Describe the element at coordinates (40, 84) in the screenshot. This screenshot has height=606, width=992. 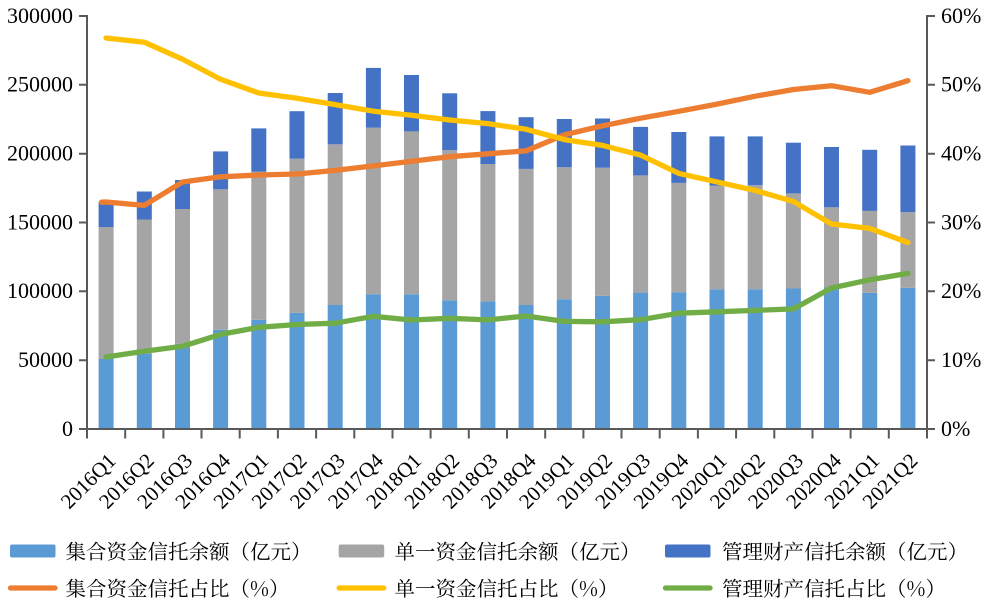
I see `svg-text: 250000` at that location.